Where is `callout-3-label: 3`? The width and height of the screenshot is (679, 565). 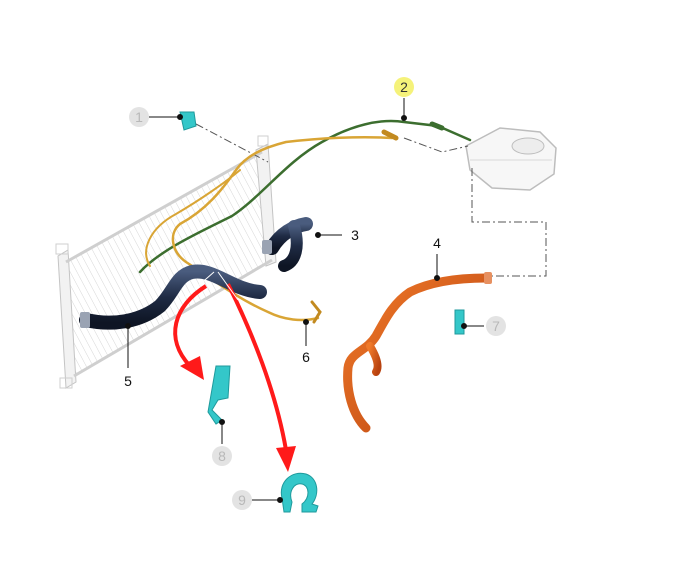
callout-3-label: 3 is located at coordinates (355, 235).